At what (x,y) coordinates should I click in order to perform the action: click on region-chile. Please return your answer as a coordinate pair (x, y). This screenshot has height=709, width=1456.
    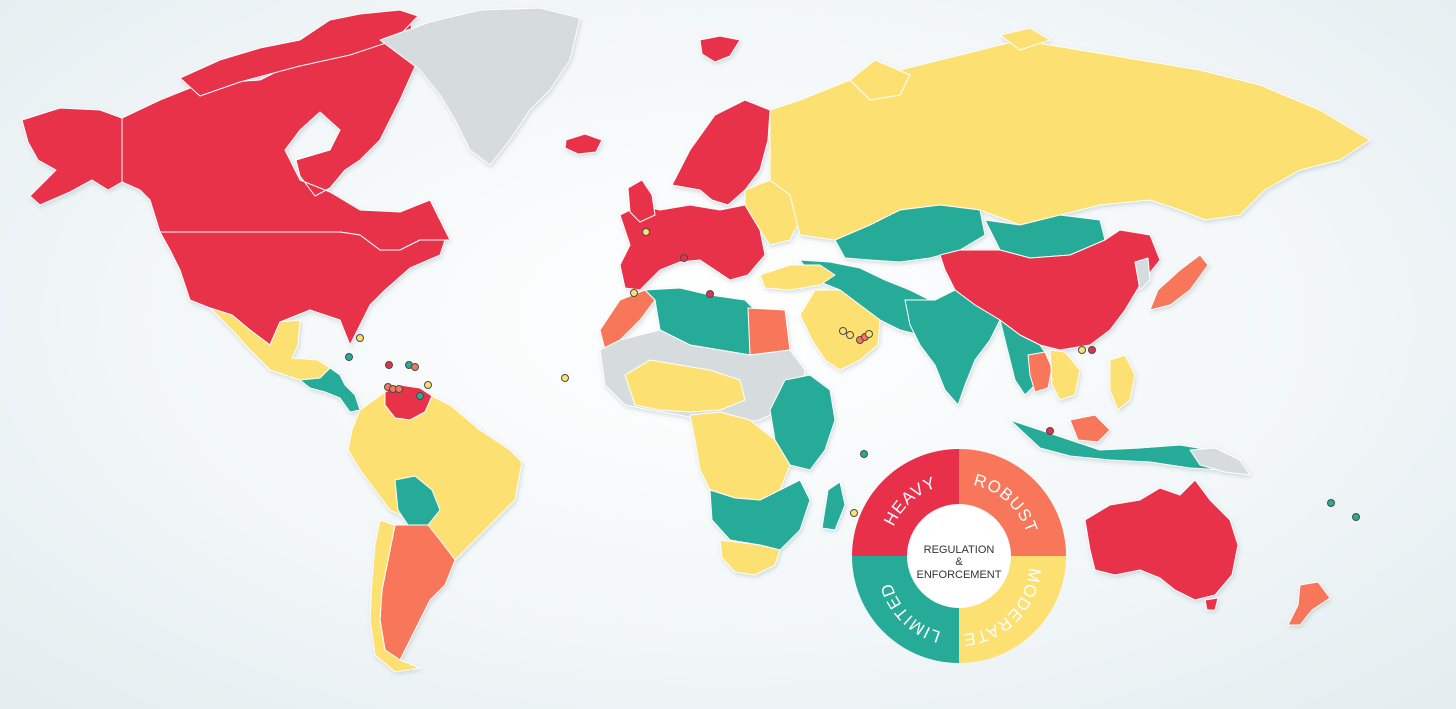
    Looking at the image, I should click on (395, 596).